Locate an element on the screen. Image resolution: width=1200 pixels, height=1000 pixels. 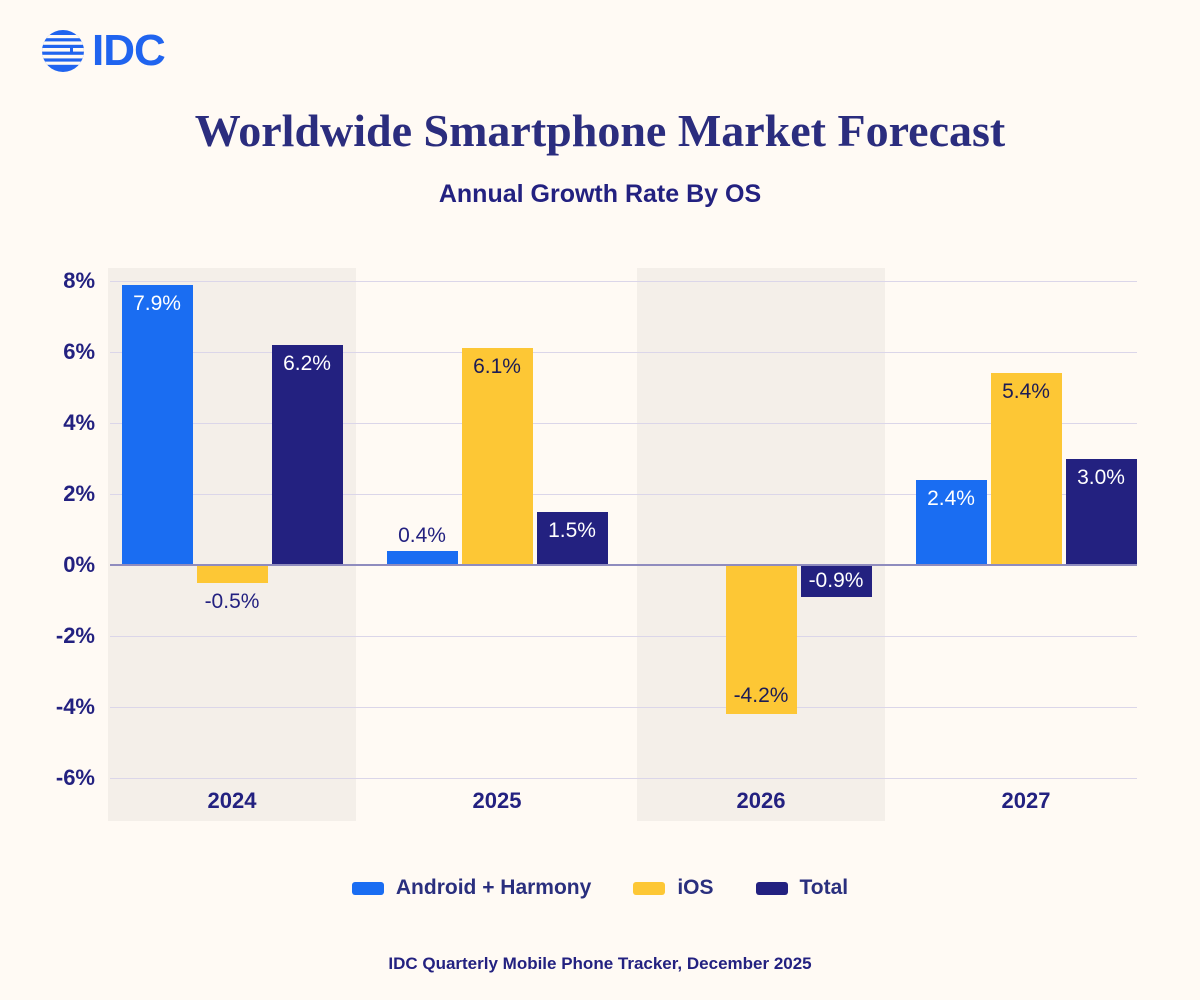
idc-logo: IDC is located at coordinates (103, 50).